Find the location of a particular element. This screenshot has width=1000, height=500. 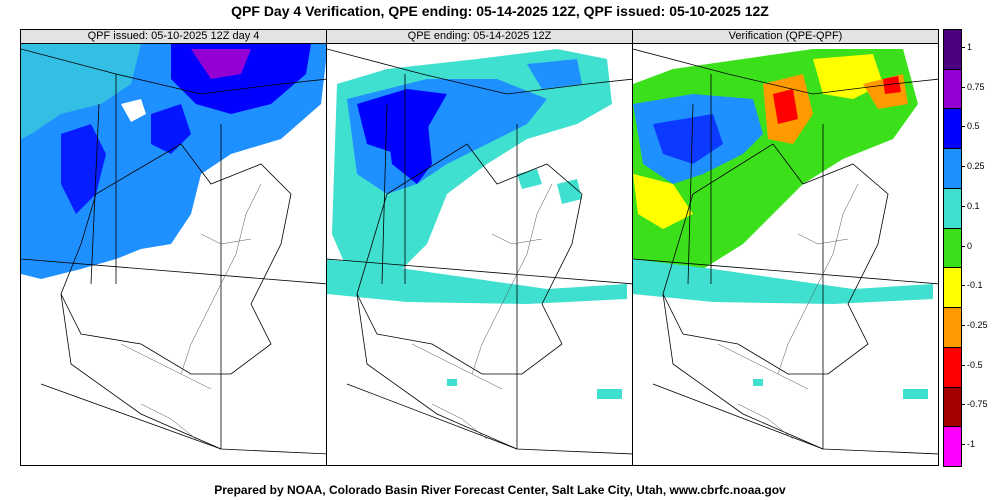

verification-panel-header: Verification (QPE-QPF) is located at coordinates (785, 37).